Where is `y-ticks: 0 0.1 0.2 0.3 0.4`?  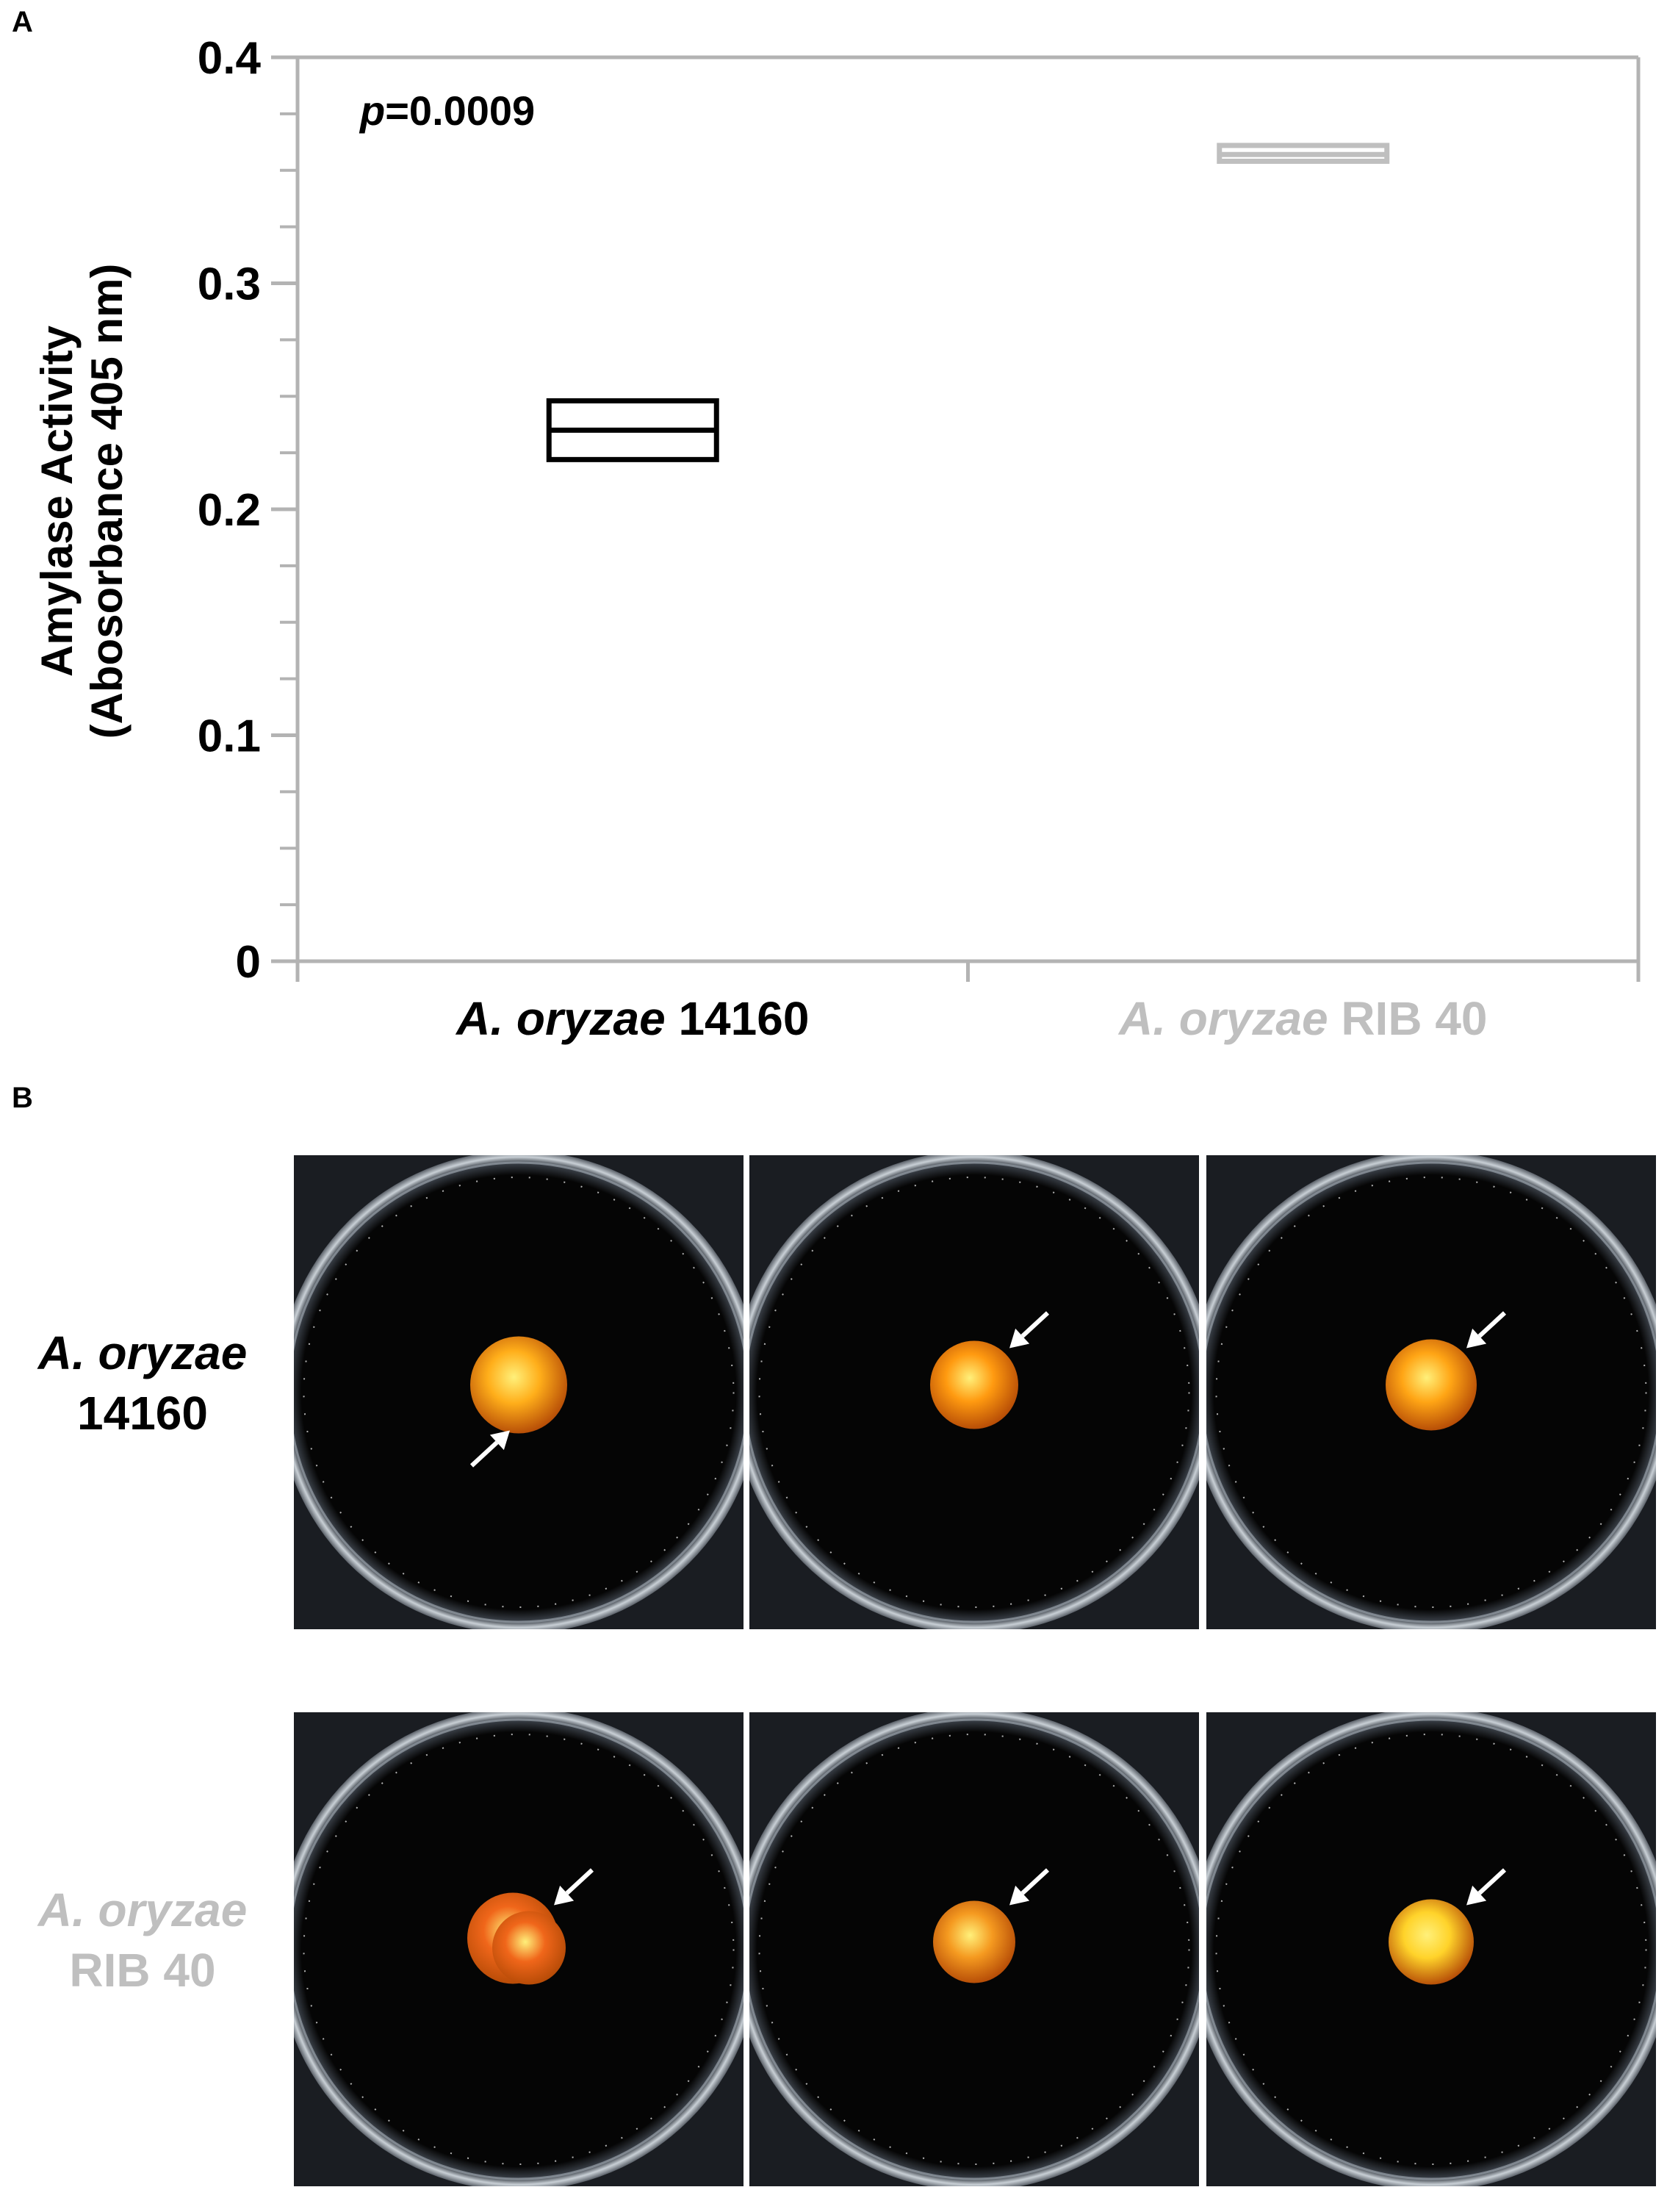 y-ticks: 0 0.1 0.2 0.3 0.4 is located at coordinates (248, 510).